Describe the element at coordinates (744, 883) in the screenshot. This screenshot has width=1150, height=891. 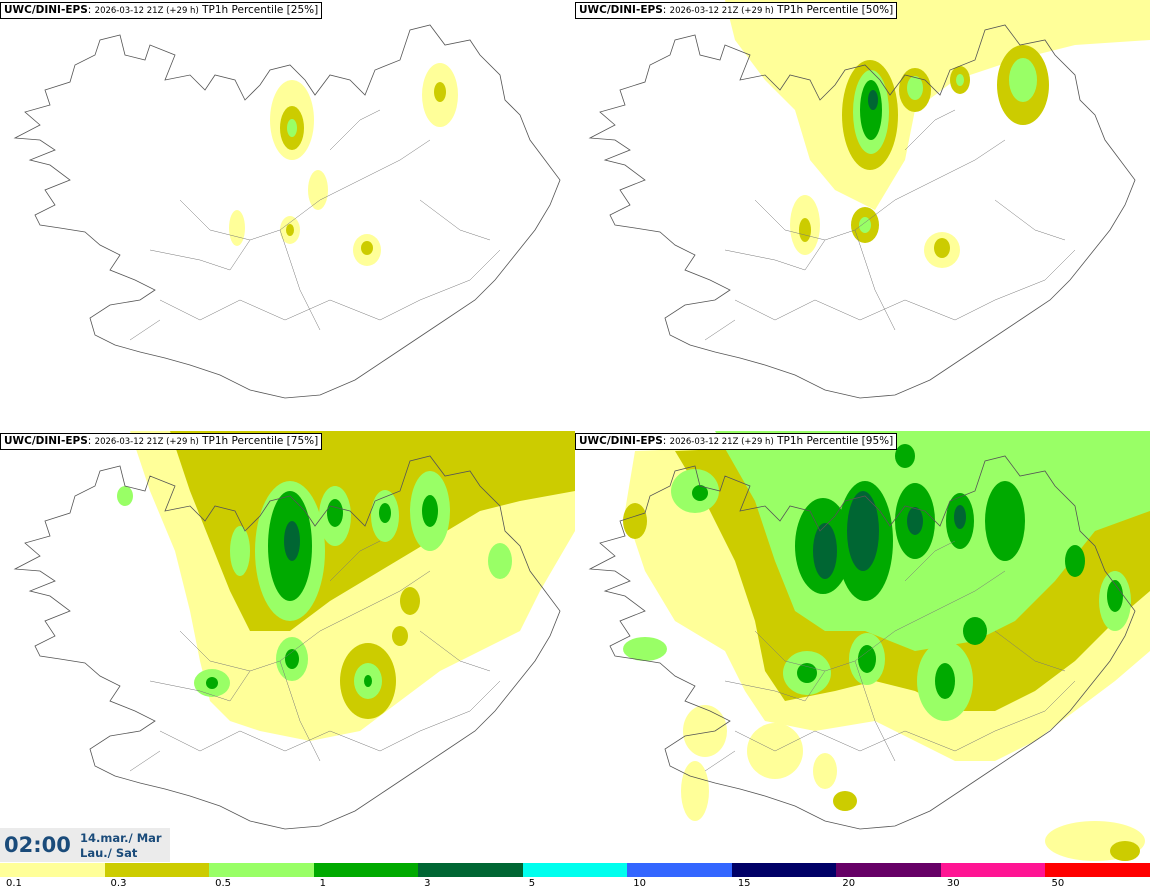
I see `colorbar-tick-label: 15` at that location.